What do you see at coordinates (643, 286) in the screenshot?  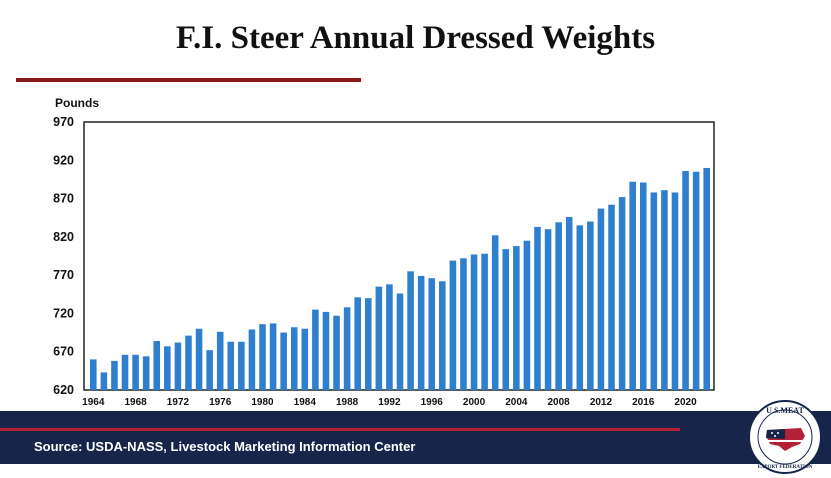 I see `bar-2016` at bounding box center [643, 286].